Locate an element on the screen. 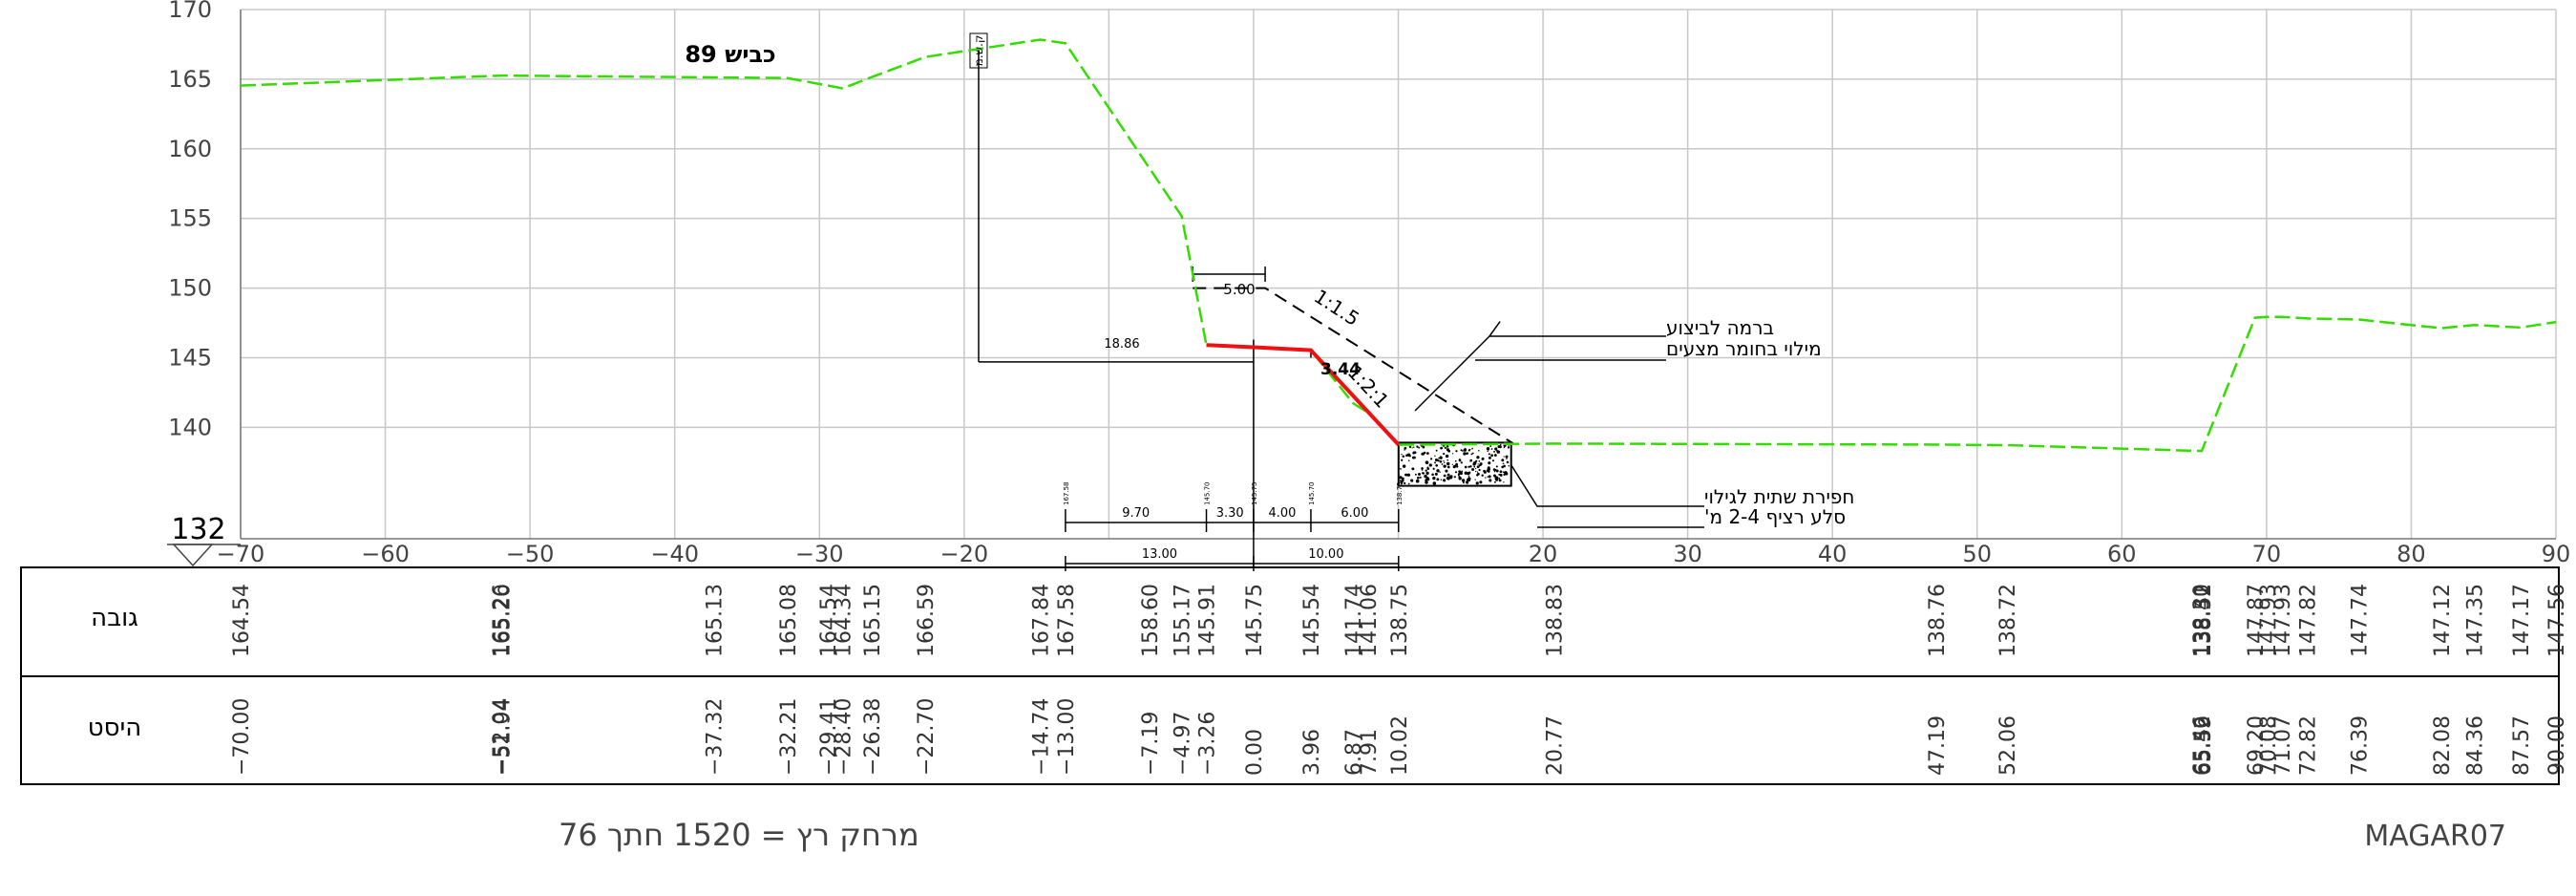  table-cell-offset: 65.52 is located at coordinates (2203, 745).